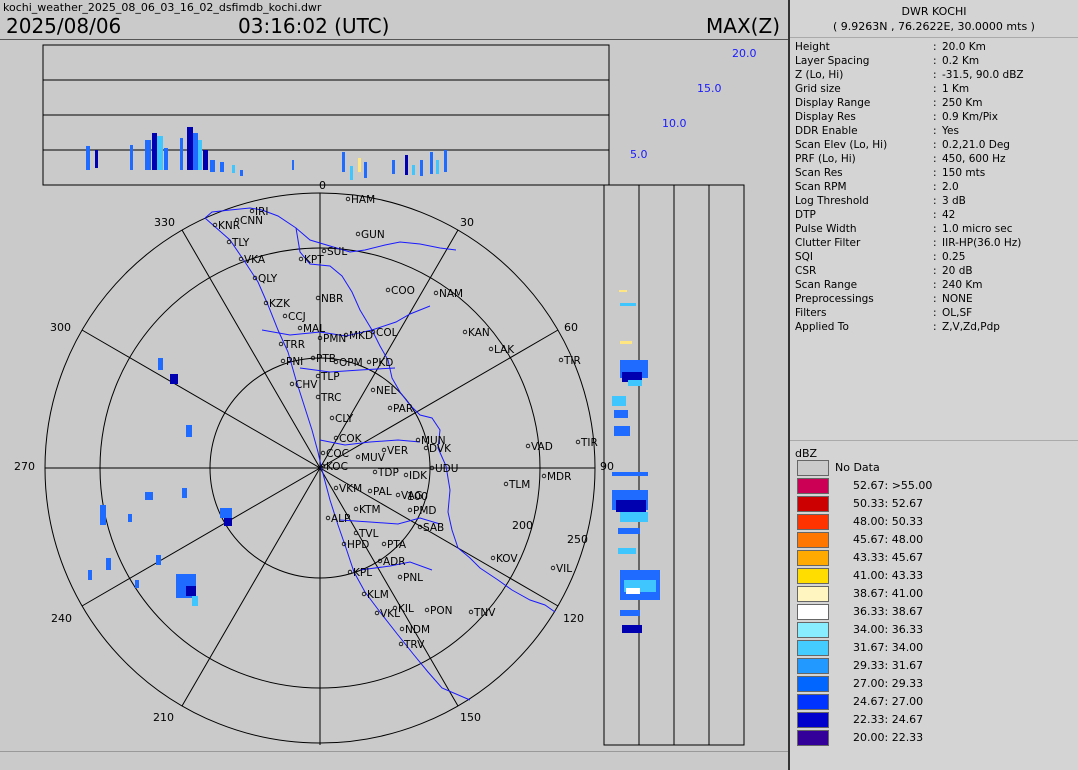 This screenshot has width=1078, height=770. I want to click on bearing-90: 90, so click(607, 466).